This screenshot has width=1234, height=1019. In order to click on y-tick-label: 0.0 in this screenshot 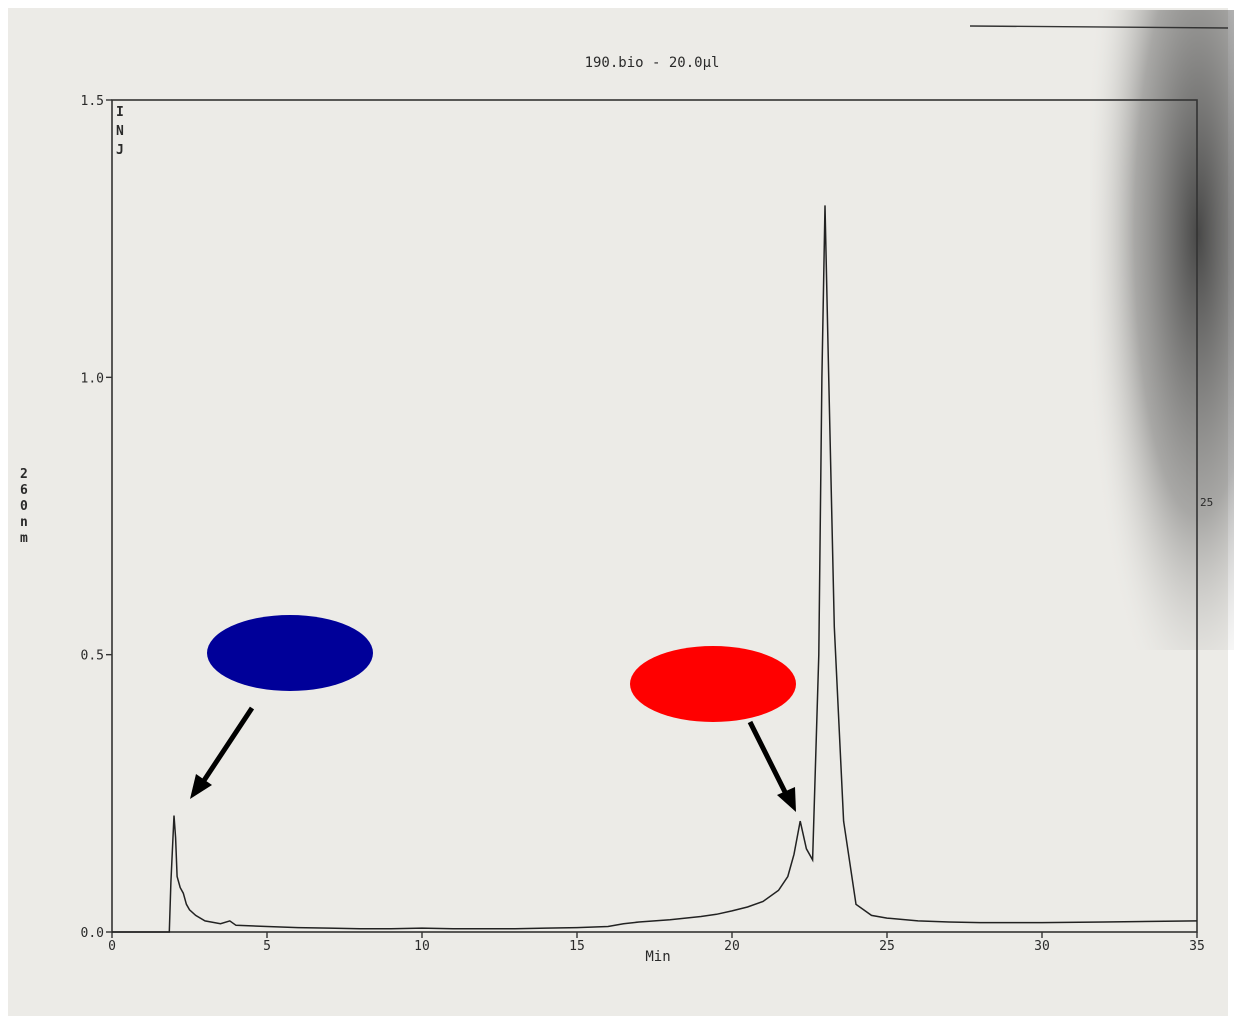, I will do `click(92, 933)`.